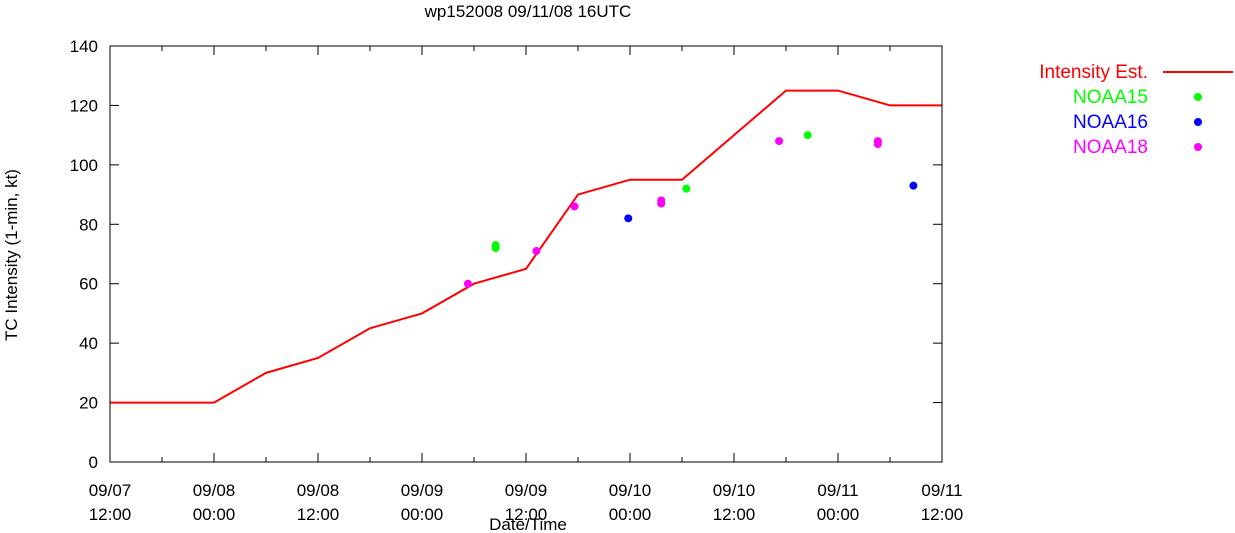  What do you see at coordinates (1110, 97) in the screenshot?
I see `legend-label: NOAA15` at bounding box center [1110, 97].